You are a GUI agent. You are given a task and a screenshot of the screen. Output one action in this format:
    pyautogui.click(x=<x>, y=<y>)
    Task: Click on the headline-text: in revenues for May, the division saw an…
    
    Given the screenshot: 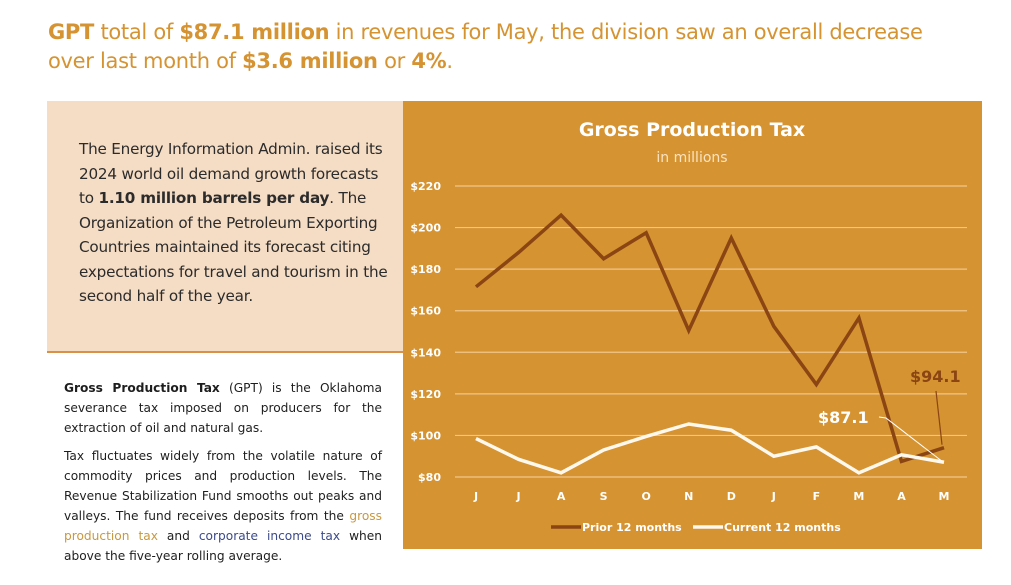 What is the action you would take?
    pyautogui.click(x=485, y=46)
    